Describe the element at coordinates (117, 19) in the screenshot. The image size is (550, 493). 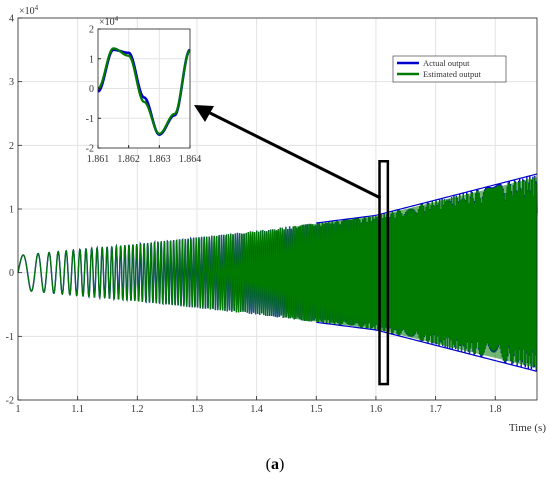
I see `inset-y-multiplier-exponent: 4` at that location.